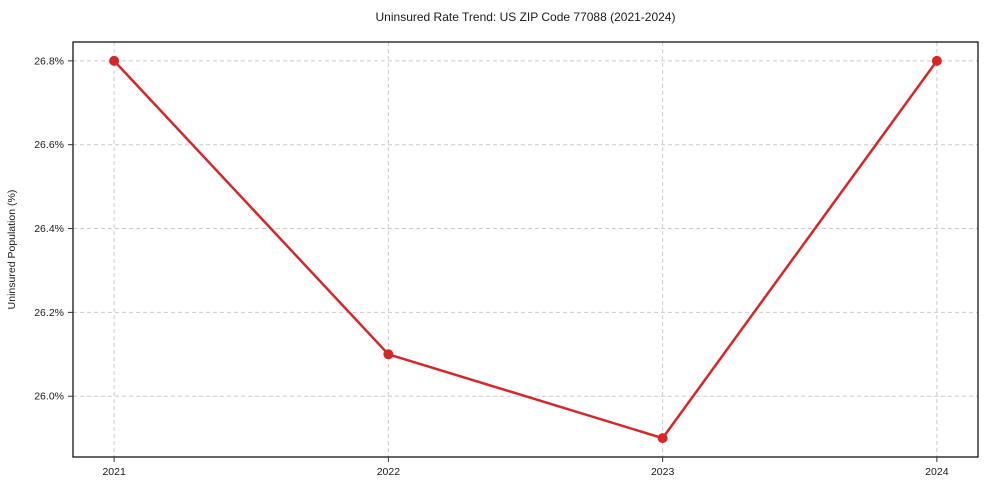 This screenshot has height=490, width=989. Describe the element at coordinates (49, 145) in the screenshot. I see `y-tick-label: 26.6%` at that location.